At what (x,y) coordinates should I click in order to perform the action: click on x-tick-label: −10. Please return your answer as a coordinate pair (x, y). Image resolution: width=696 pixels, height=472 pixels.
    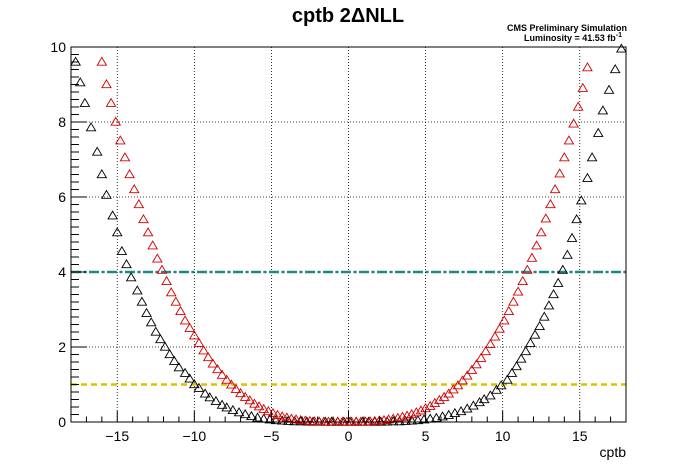
    Looking at the image, I should click on (194, 436).